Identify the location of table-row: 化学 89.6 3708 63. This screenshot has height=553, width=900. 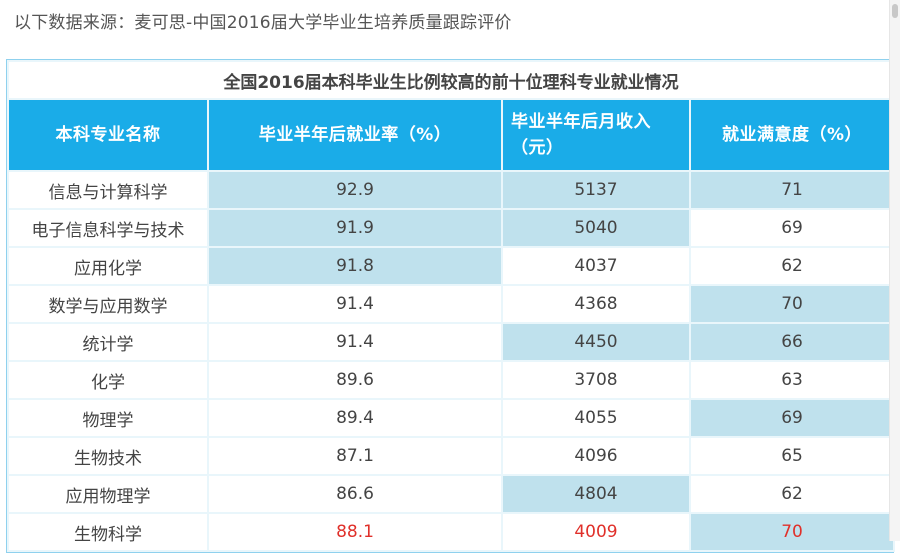
(451, 380).